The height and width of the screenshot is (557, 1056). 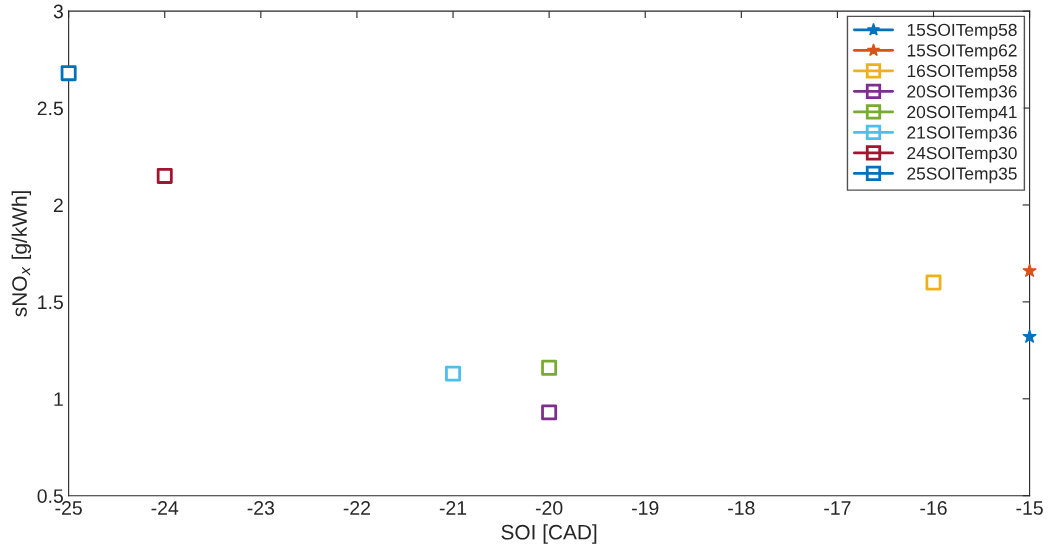 I want to click on y-tick-label: 1.5, so click(x=50, y=302).